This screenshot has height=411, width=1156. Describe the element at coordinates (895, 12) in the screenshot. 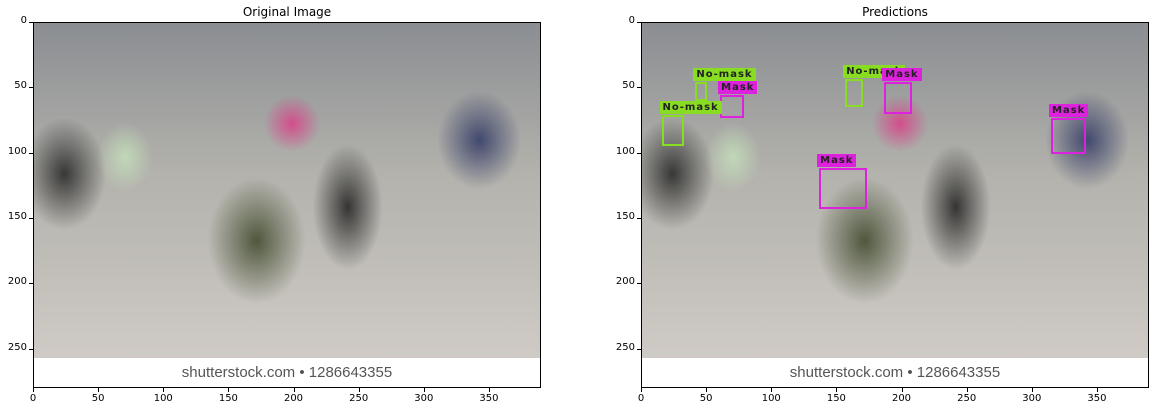

I see `predictions-title: Predictions` at that location.